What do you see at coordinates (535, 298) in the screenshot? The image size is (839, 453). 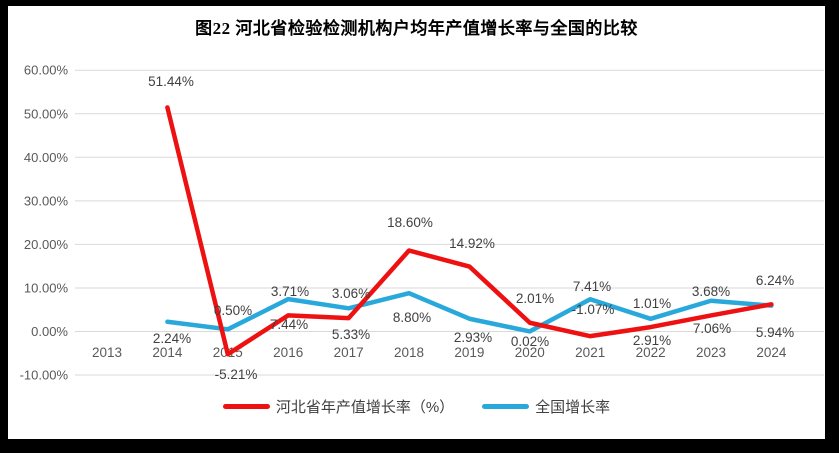 I see `data-label: 2.01%` at bounding box center [535, 298].